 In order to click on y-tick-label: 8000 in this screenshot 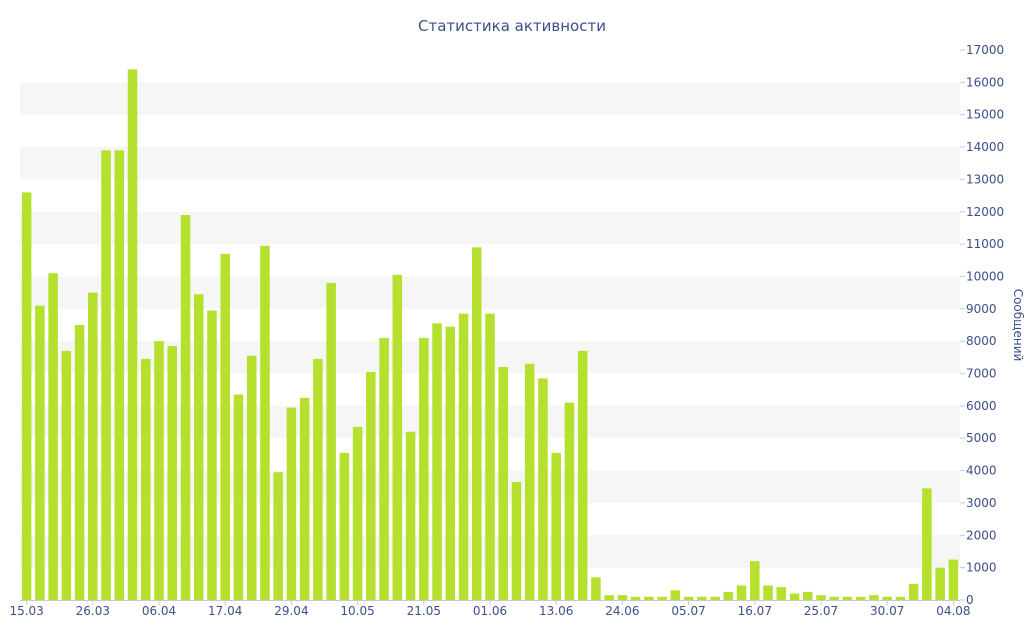, I will do `click(981, 341)`.